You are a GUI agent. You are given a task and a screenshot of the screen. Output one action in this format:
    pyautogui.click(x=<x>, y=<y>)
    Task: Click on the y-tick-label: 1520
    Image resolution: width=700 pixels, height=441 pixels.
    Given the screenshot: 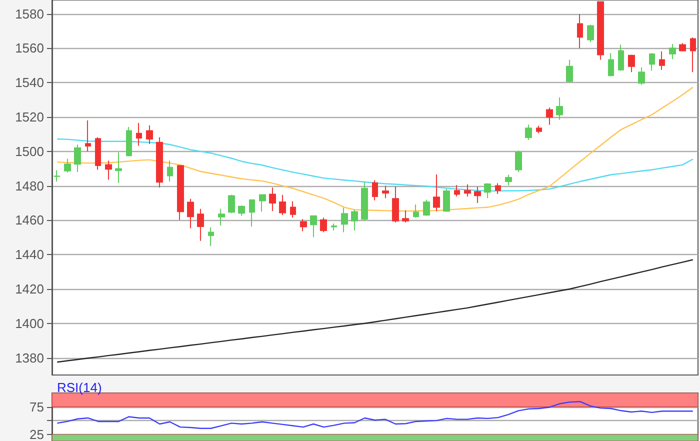 What is the action you would take?
    pyautogui.click(x=29, y=116)
    